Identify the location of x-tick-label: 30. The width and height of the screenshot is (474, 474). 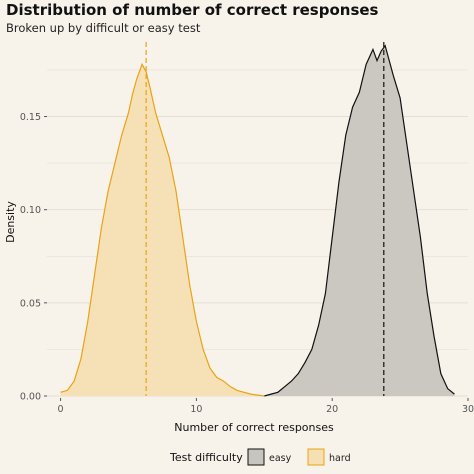
(468, 409).